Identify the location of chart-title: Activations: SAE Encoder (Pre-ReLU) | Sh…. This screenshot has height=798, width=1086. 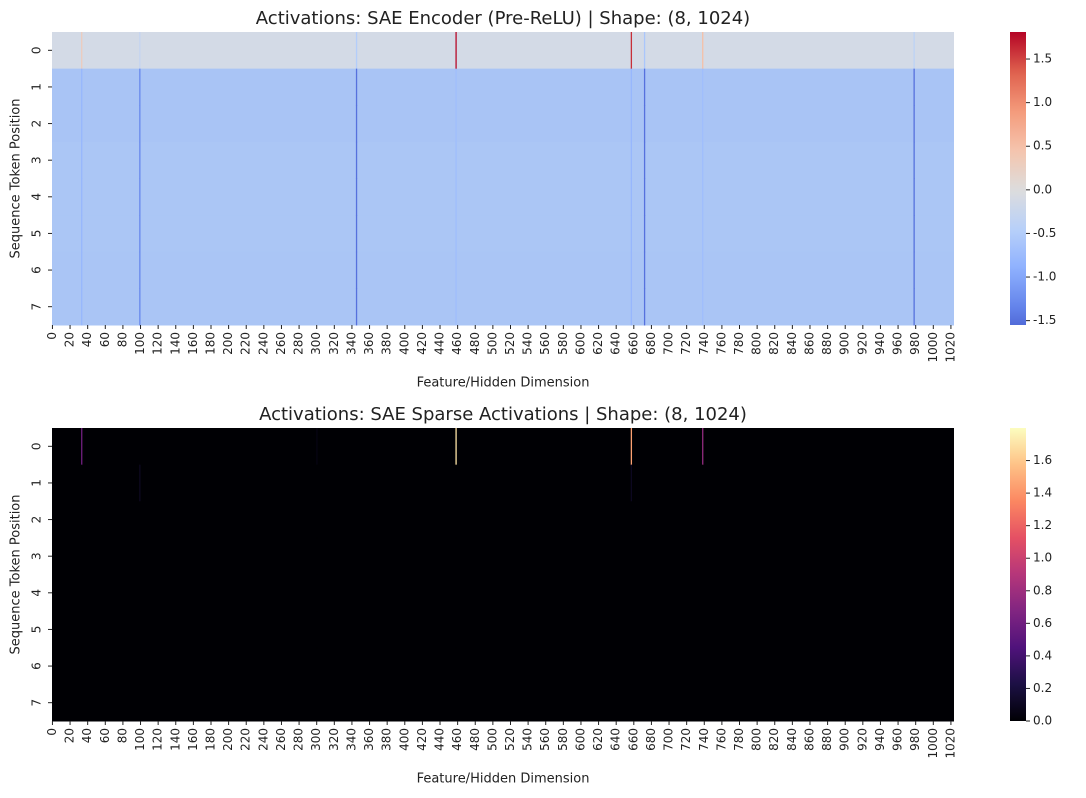
(503, 18).